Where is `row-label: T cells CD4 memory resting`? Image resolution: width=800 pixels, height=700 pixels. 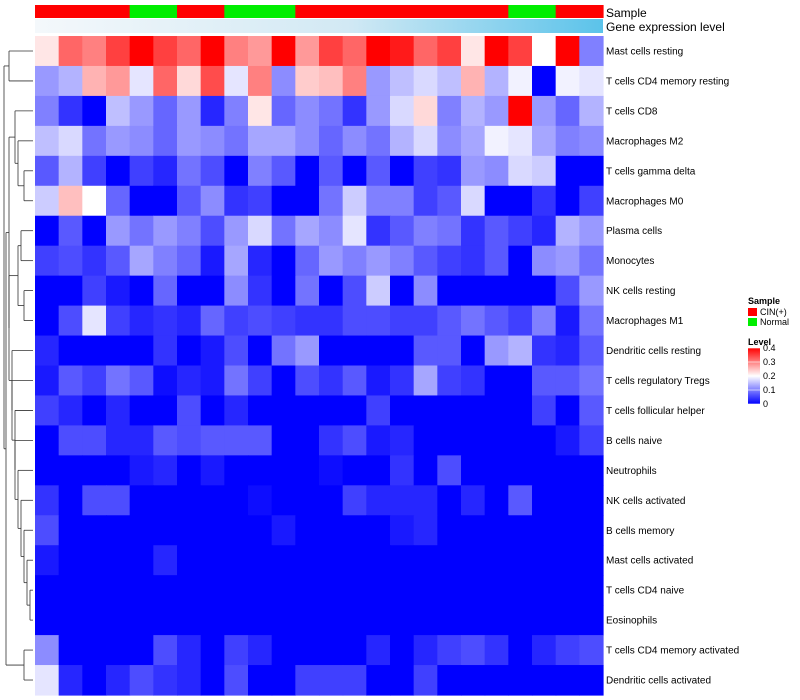
row-label: T cells CD4 memory resting is located at coordinates (667, 81).